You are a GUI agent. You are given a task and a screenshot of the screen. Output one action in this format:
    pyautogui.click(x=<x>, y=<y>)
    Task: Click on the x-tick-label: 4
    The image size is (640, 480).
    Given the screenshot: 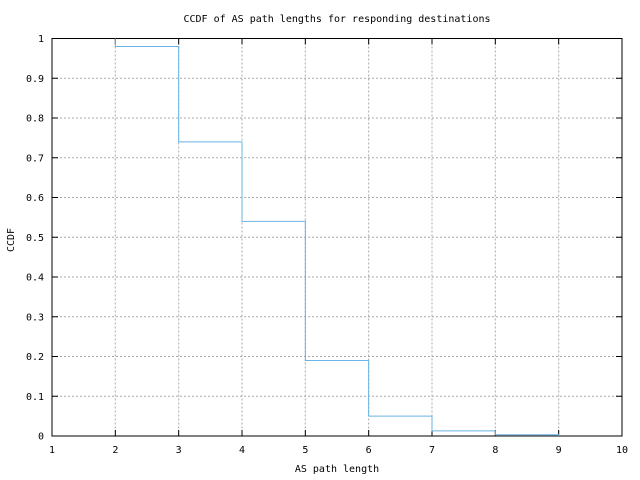 What is the action you would take?
    pyautogui.click(x=242, y=450)
    